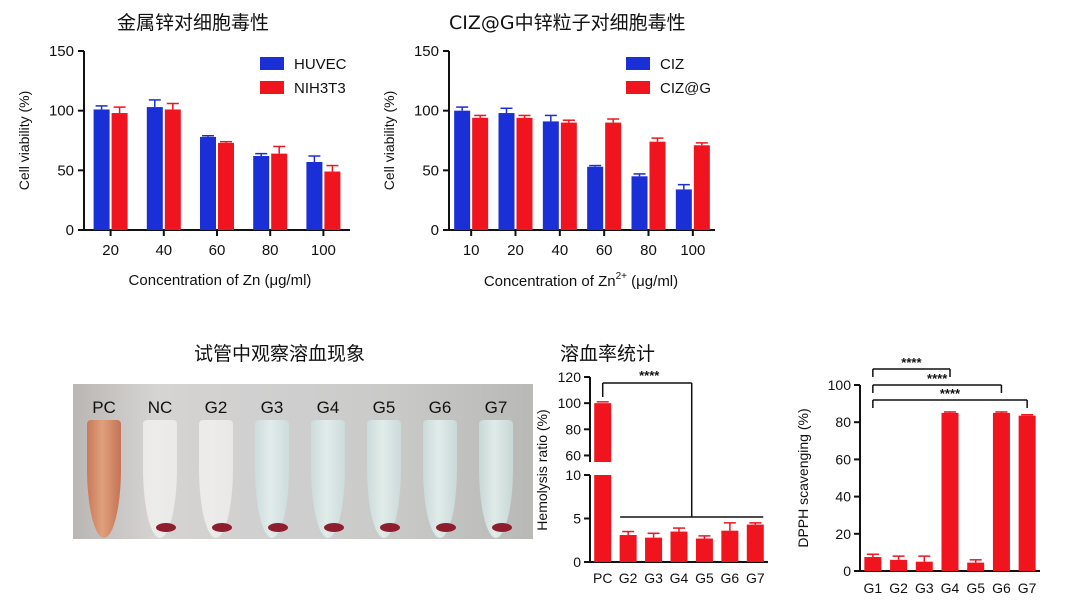 Image resolution: width=1080 pixels, height=600 pixels. I want to click on y-axis-label: DPPH scavenging (%), so click(803, 477).